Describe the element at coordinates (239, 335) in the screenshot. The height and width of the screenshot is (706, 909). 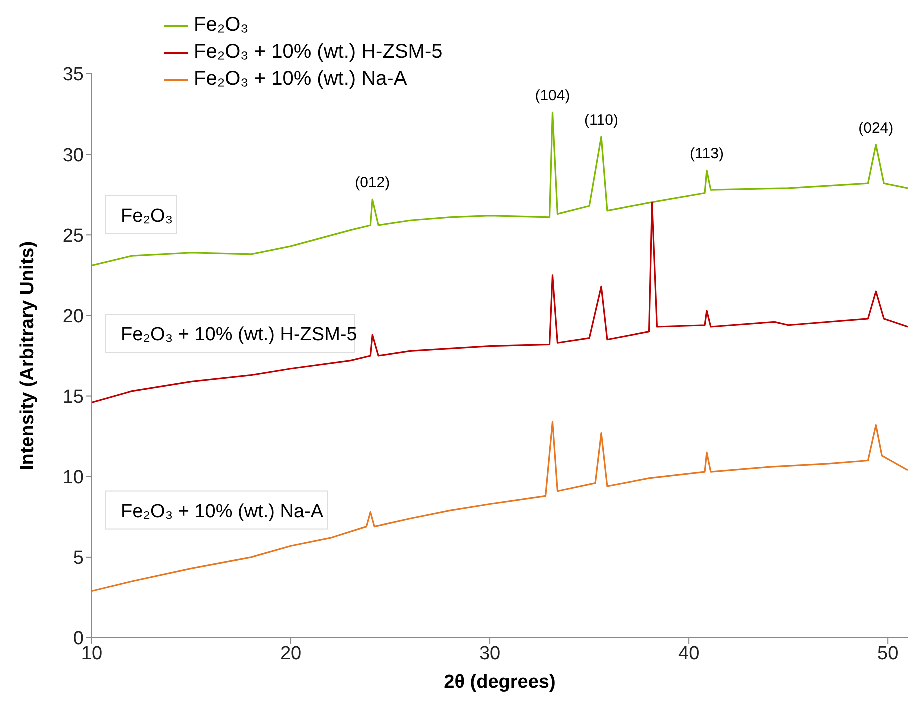
I see `text: Fe₂O₃ + 10% (wt.) H-ZSM-5` at that location.